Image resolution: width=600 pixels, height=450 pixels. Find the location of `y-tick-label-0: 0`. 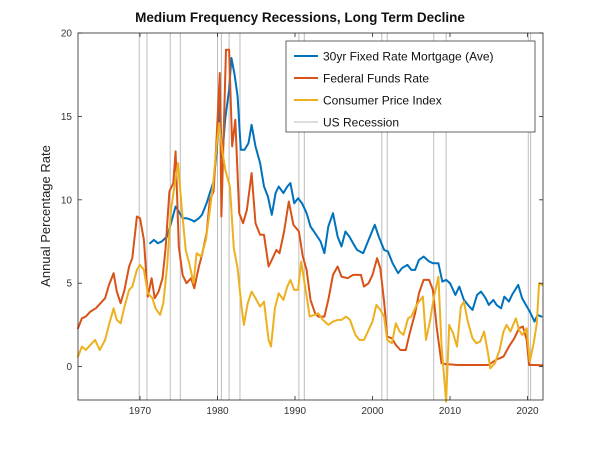

y-tick-label-0: 0 is located at coordinates (69, 367).